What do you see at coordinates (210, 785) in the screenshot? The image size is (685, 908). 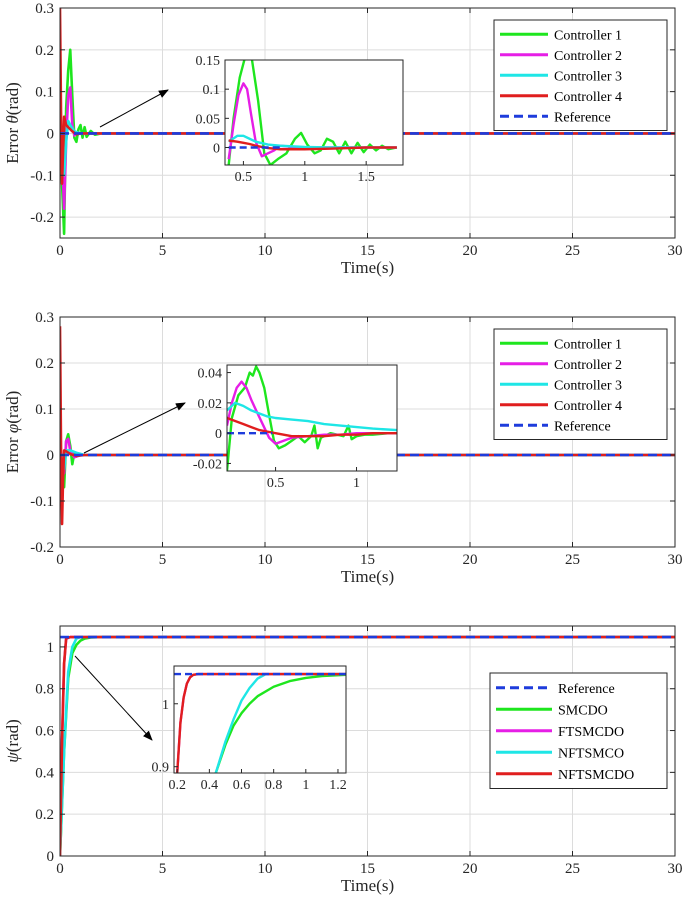 I see `inset-x-tick-label: 0.4` at bounding box center [210, 785].